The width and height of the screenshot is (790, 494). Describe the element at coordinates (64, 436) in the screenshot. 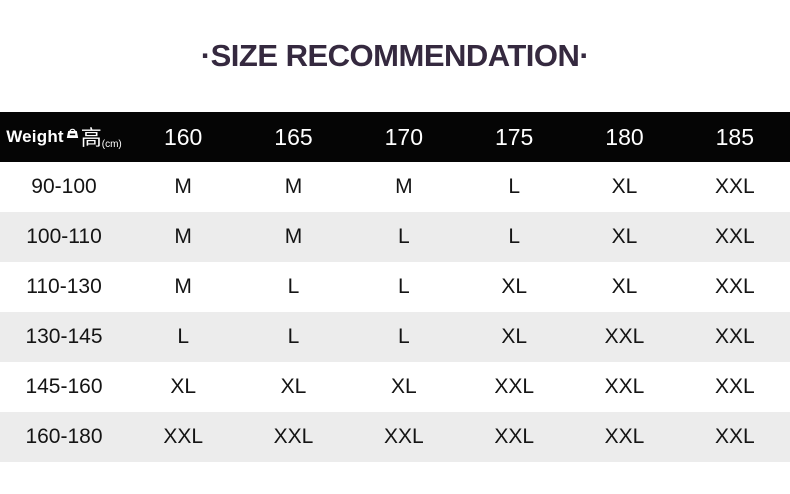

I see `weight-range-cell: 160-180` at that location.